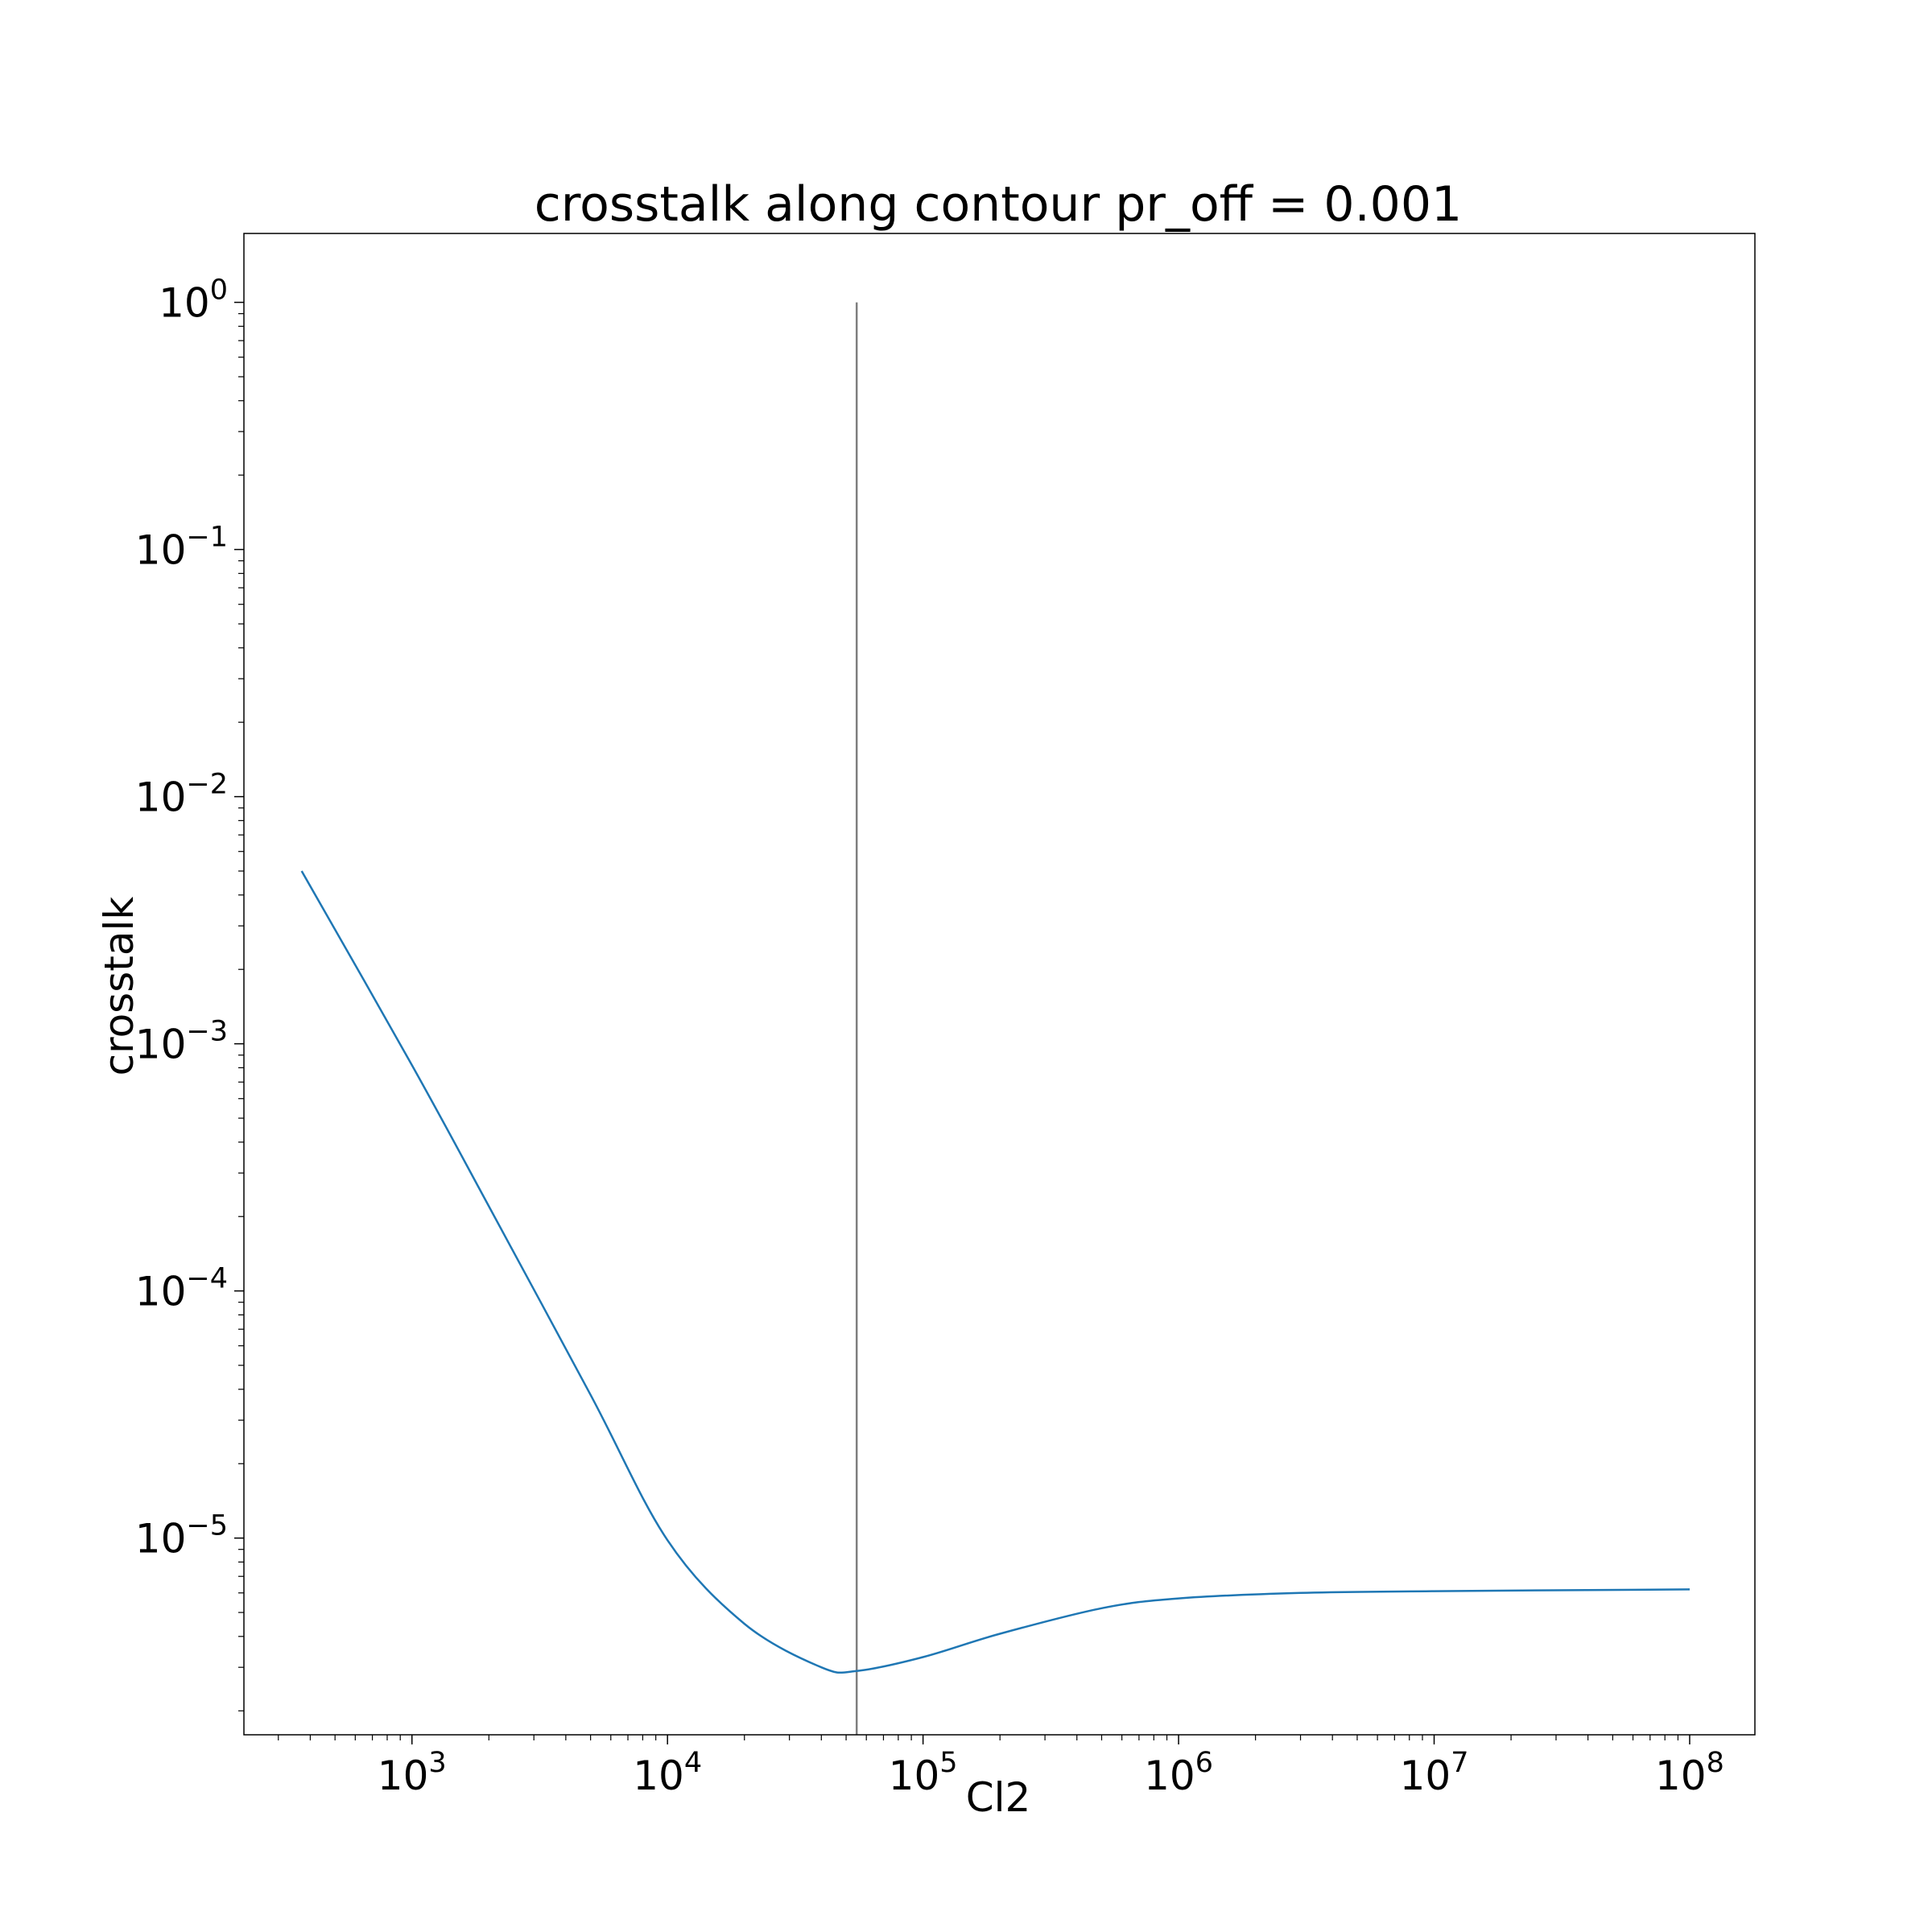  What do you see at coordinates (181, 1042) in the screenshot?
I see `y-tick-label: 10⁻³` at bounding box center [181, 1042].